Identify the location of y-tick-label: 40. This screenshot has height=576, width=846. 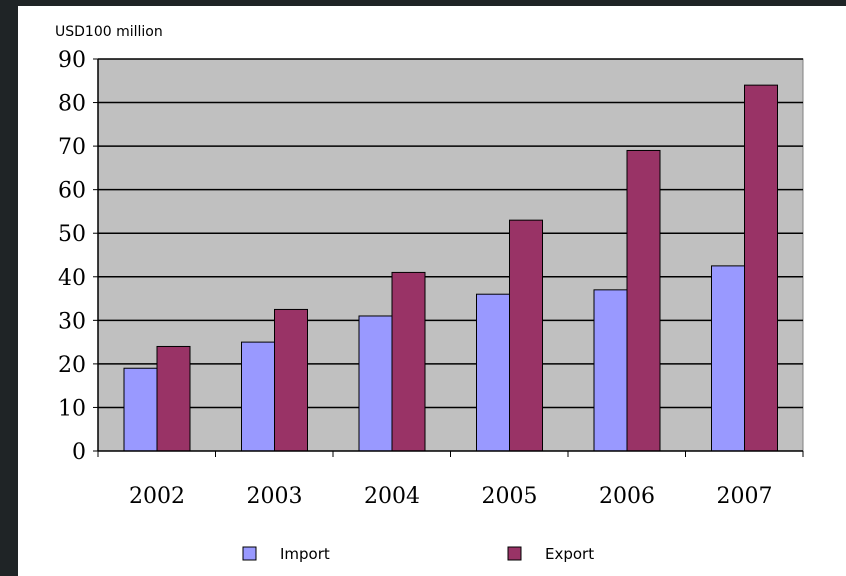
(72, 278).